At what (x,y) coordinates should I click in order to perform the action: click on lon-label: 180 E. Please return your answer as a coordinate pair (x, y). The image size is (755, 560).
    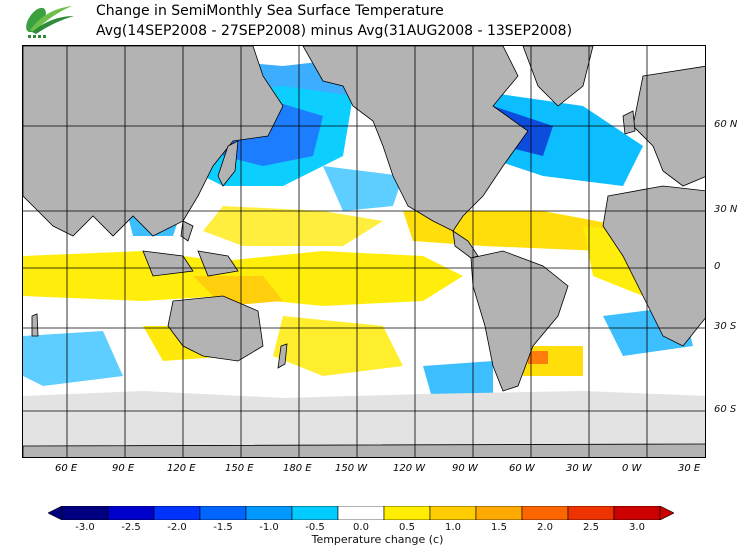
    Looking at the image, I should click on (297, 468).